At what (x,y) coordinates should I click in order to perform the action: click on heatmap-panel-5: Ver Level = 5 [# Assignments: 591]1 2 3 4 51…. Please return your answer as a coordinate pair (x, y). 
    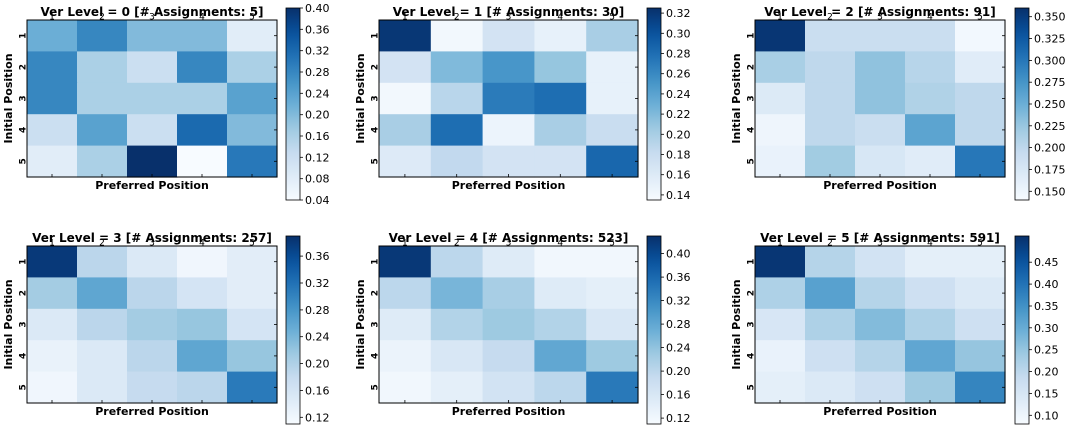
    Looking at the image, I should click on (894, 328).